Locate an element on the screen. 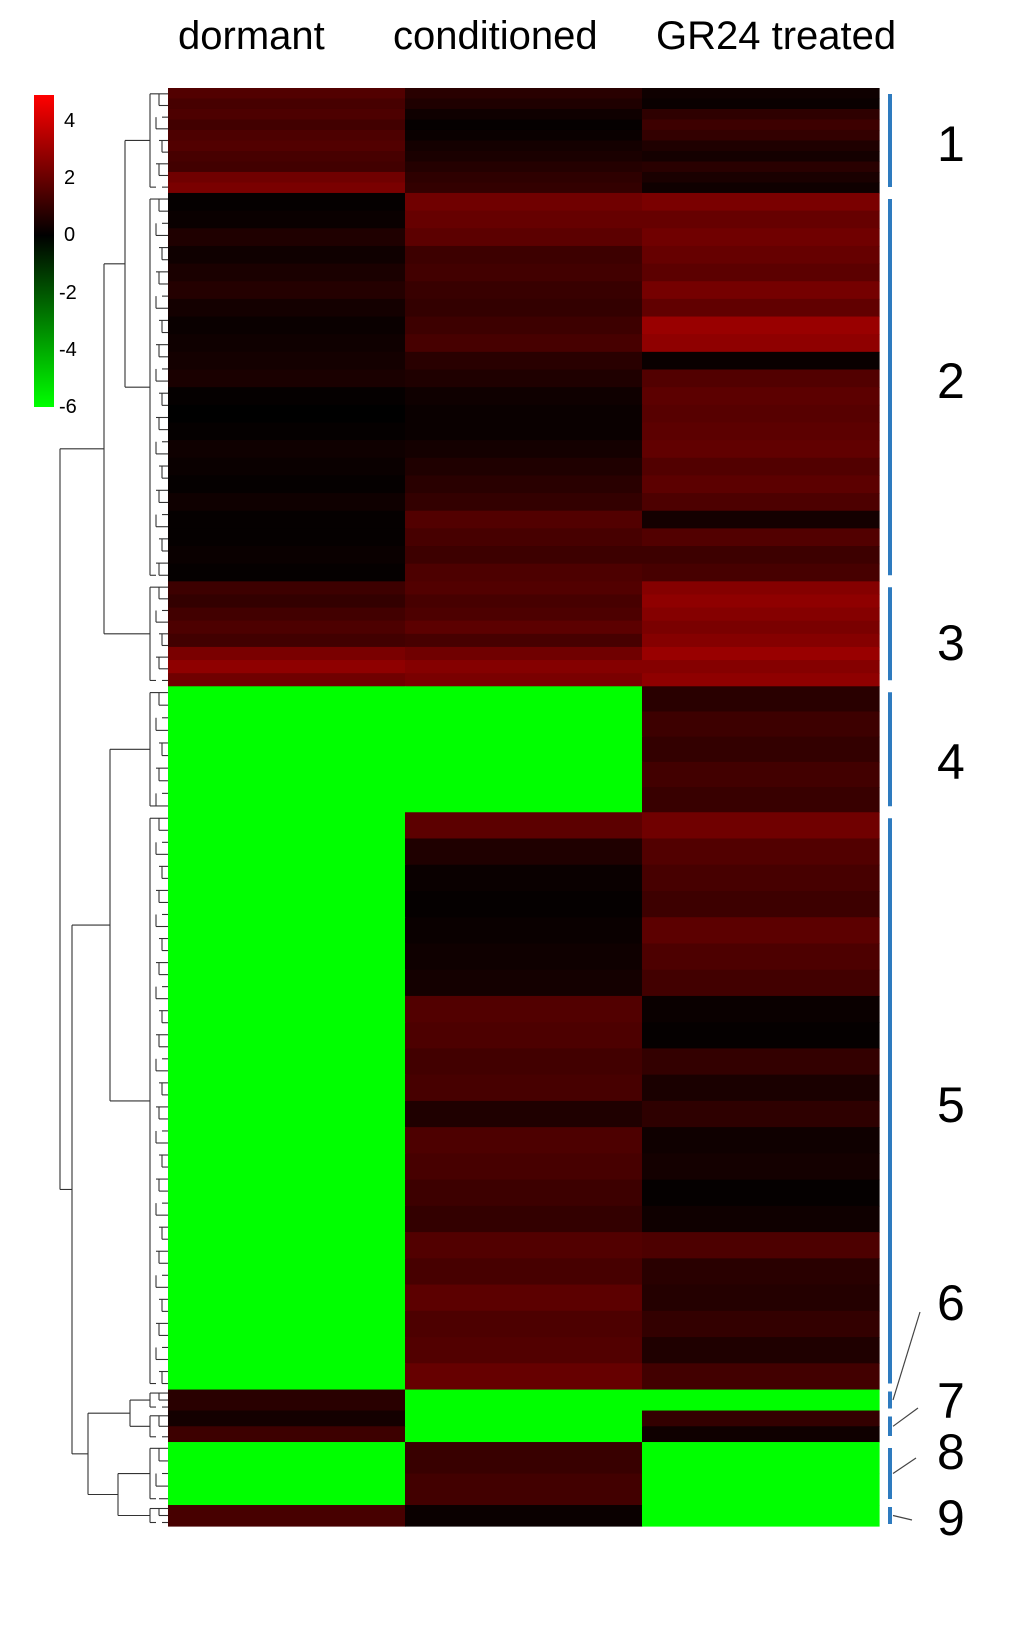 The width and height of the screenshot is (1024, 1627). cluster-label: 7 is located at coordinates (951, 1401).